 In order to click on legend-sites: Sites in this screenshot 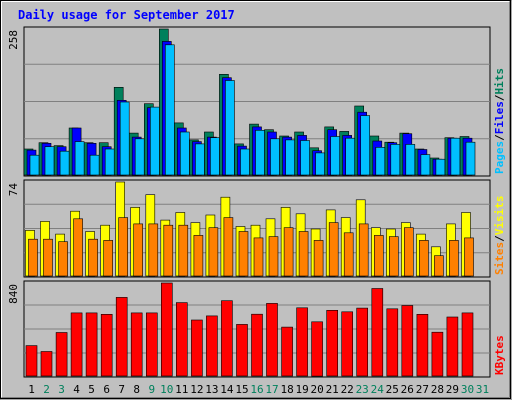, I will do `click(499, 258)`.